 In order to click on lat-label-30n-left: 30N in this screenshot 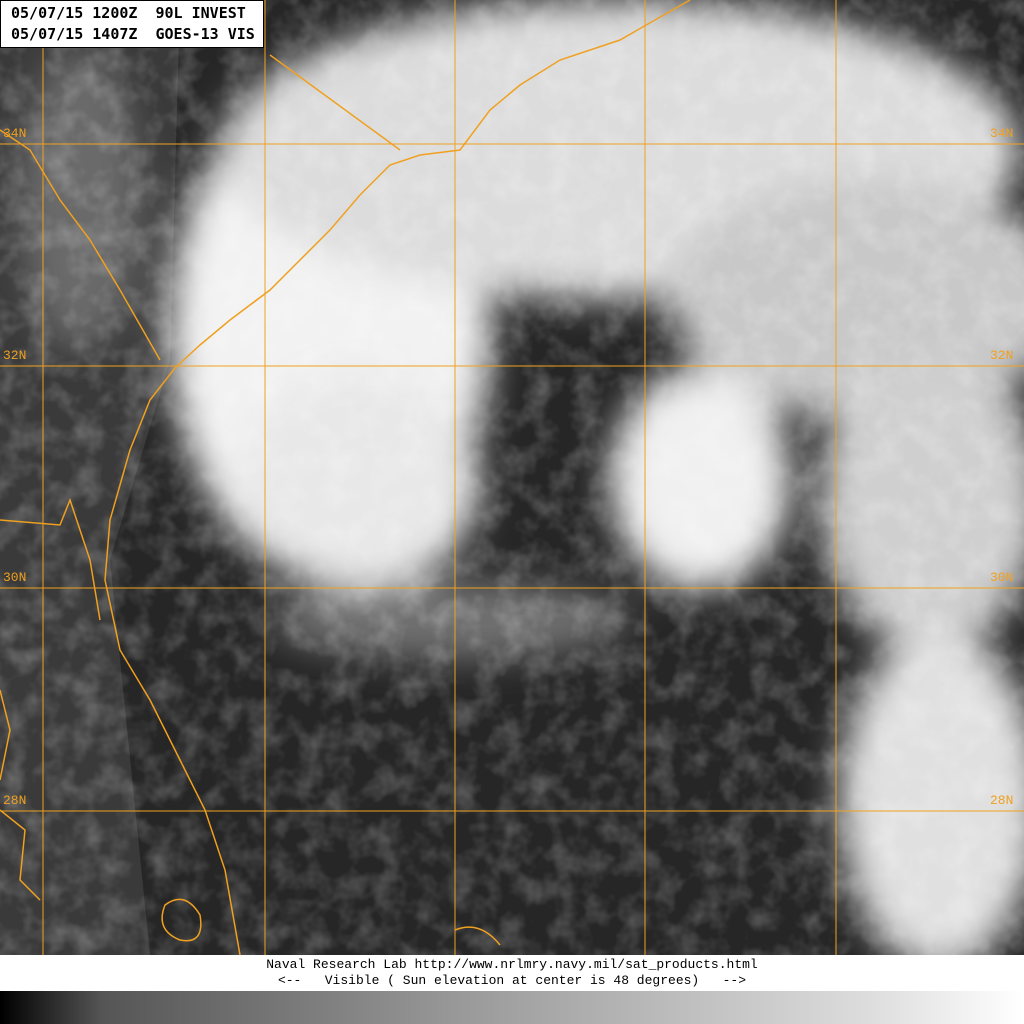, I will do `click(15, 577)`.